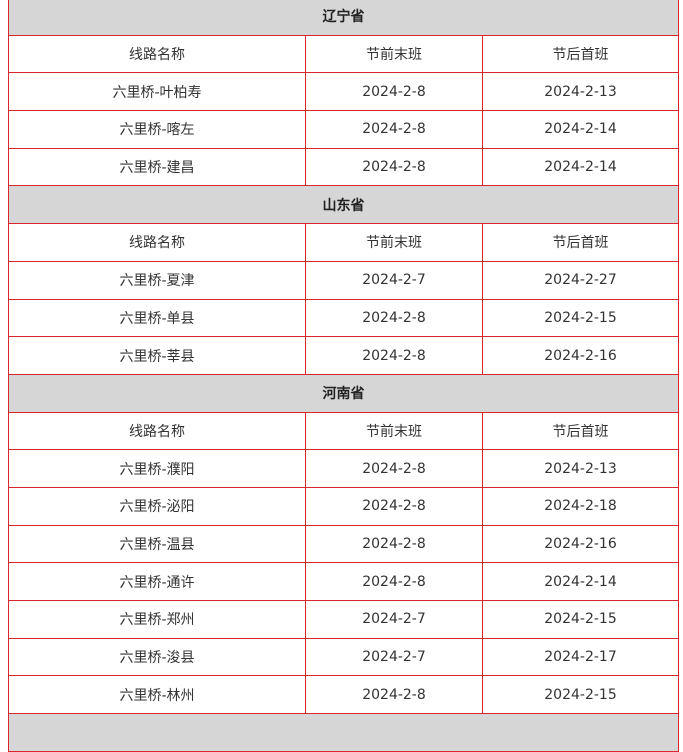 This screenshot has height=752, width=683. I want to click on table-row: 六里桥-温县 2024-2-8 2024-2-16, so click(344, 544).